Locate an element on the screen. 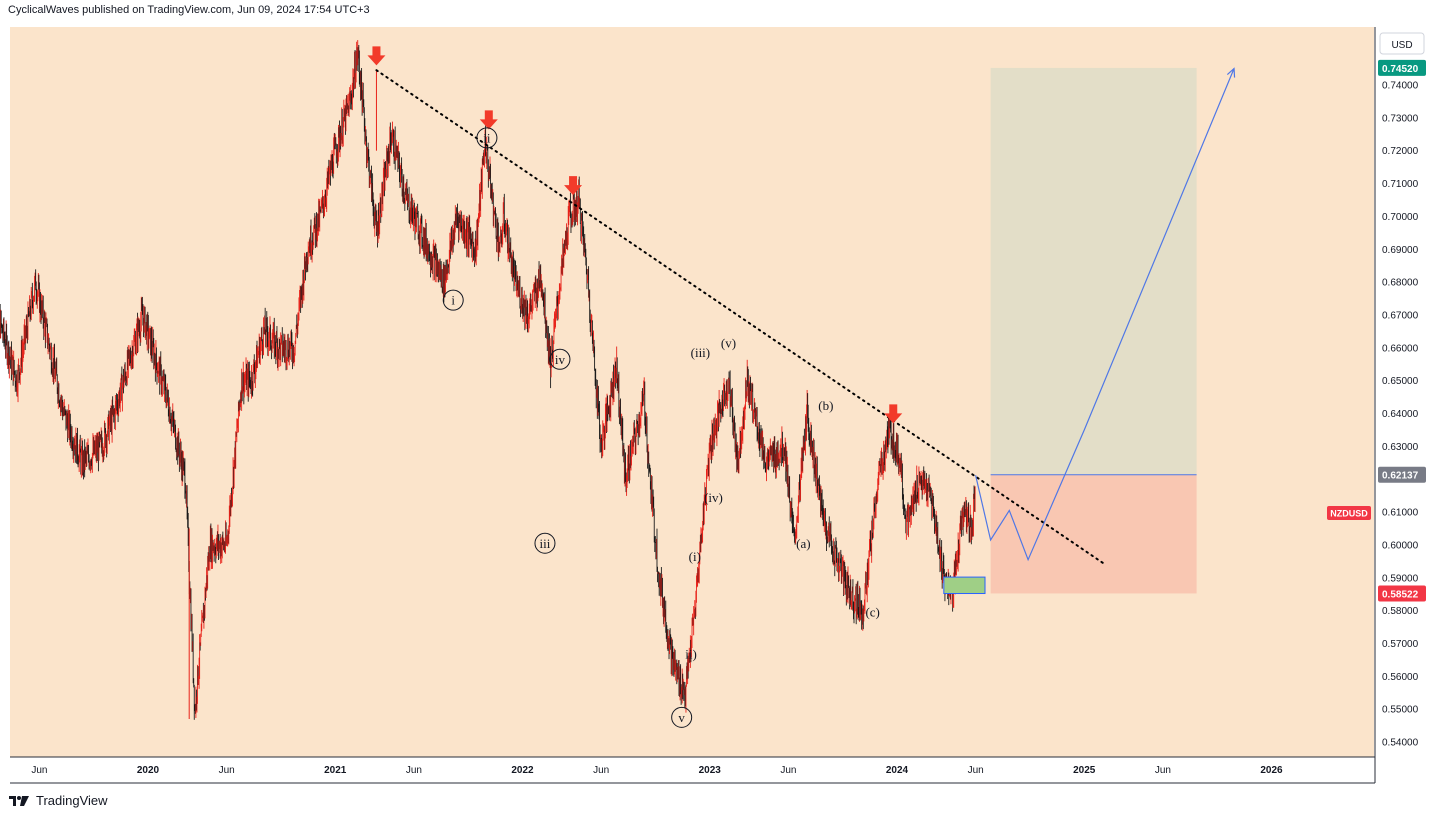  footer-brand: TradingView is located at coordinates (58, 800).